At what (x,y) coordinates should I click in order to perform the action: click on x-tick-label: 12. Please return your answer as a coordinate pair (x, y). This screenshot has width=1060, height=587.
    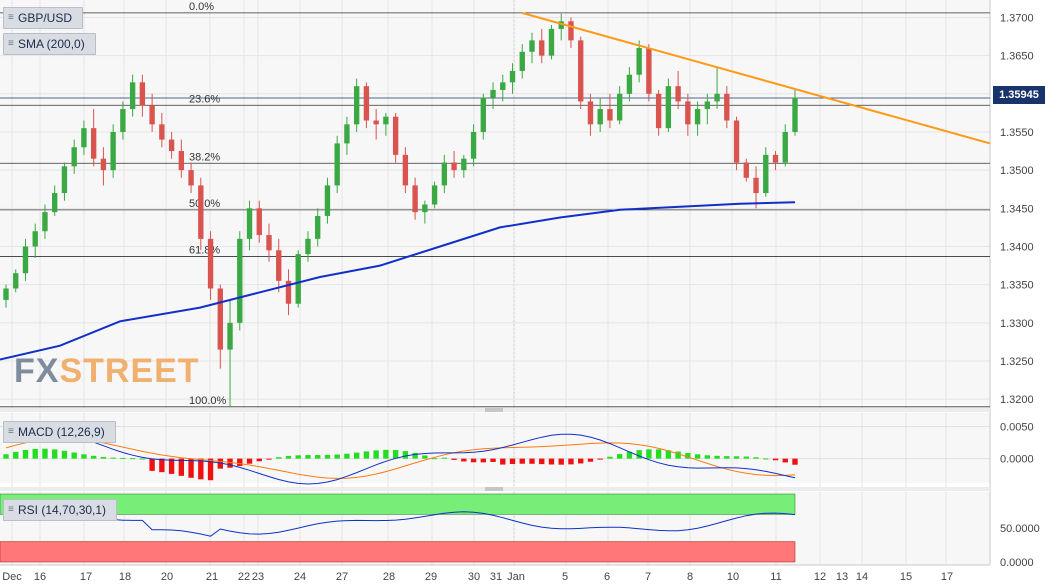
    Looking at the image, I should click on (820, 577).